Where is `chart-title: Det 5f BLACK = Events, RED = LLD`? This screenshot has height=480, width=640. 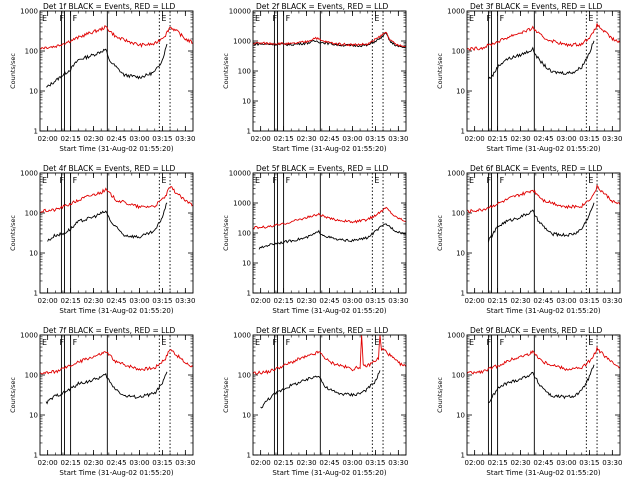
chart-title: Det 5f BLACK = Events, RED = LLD is located at coordinates (322, 168).